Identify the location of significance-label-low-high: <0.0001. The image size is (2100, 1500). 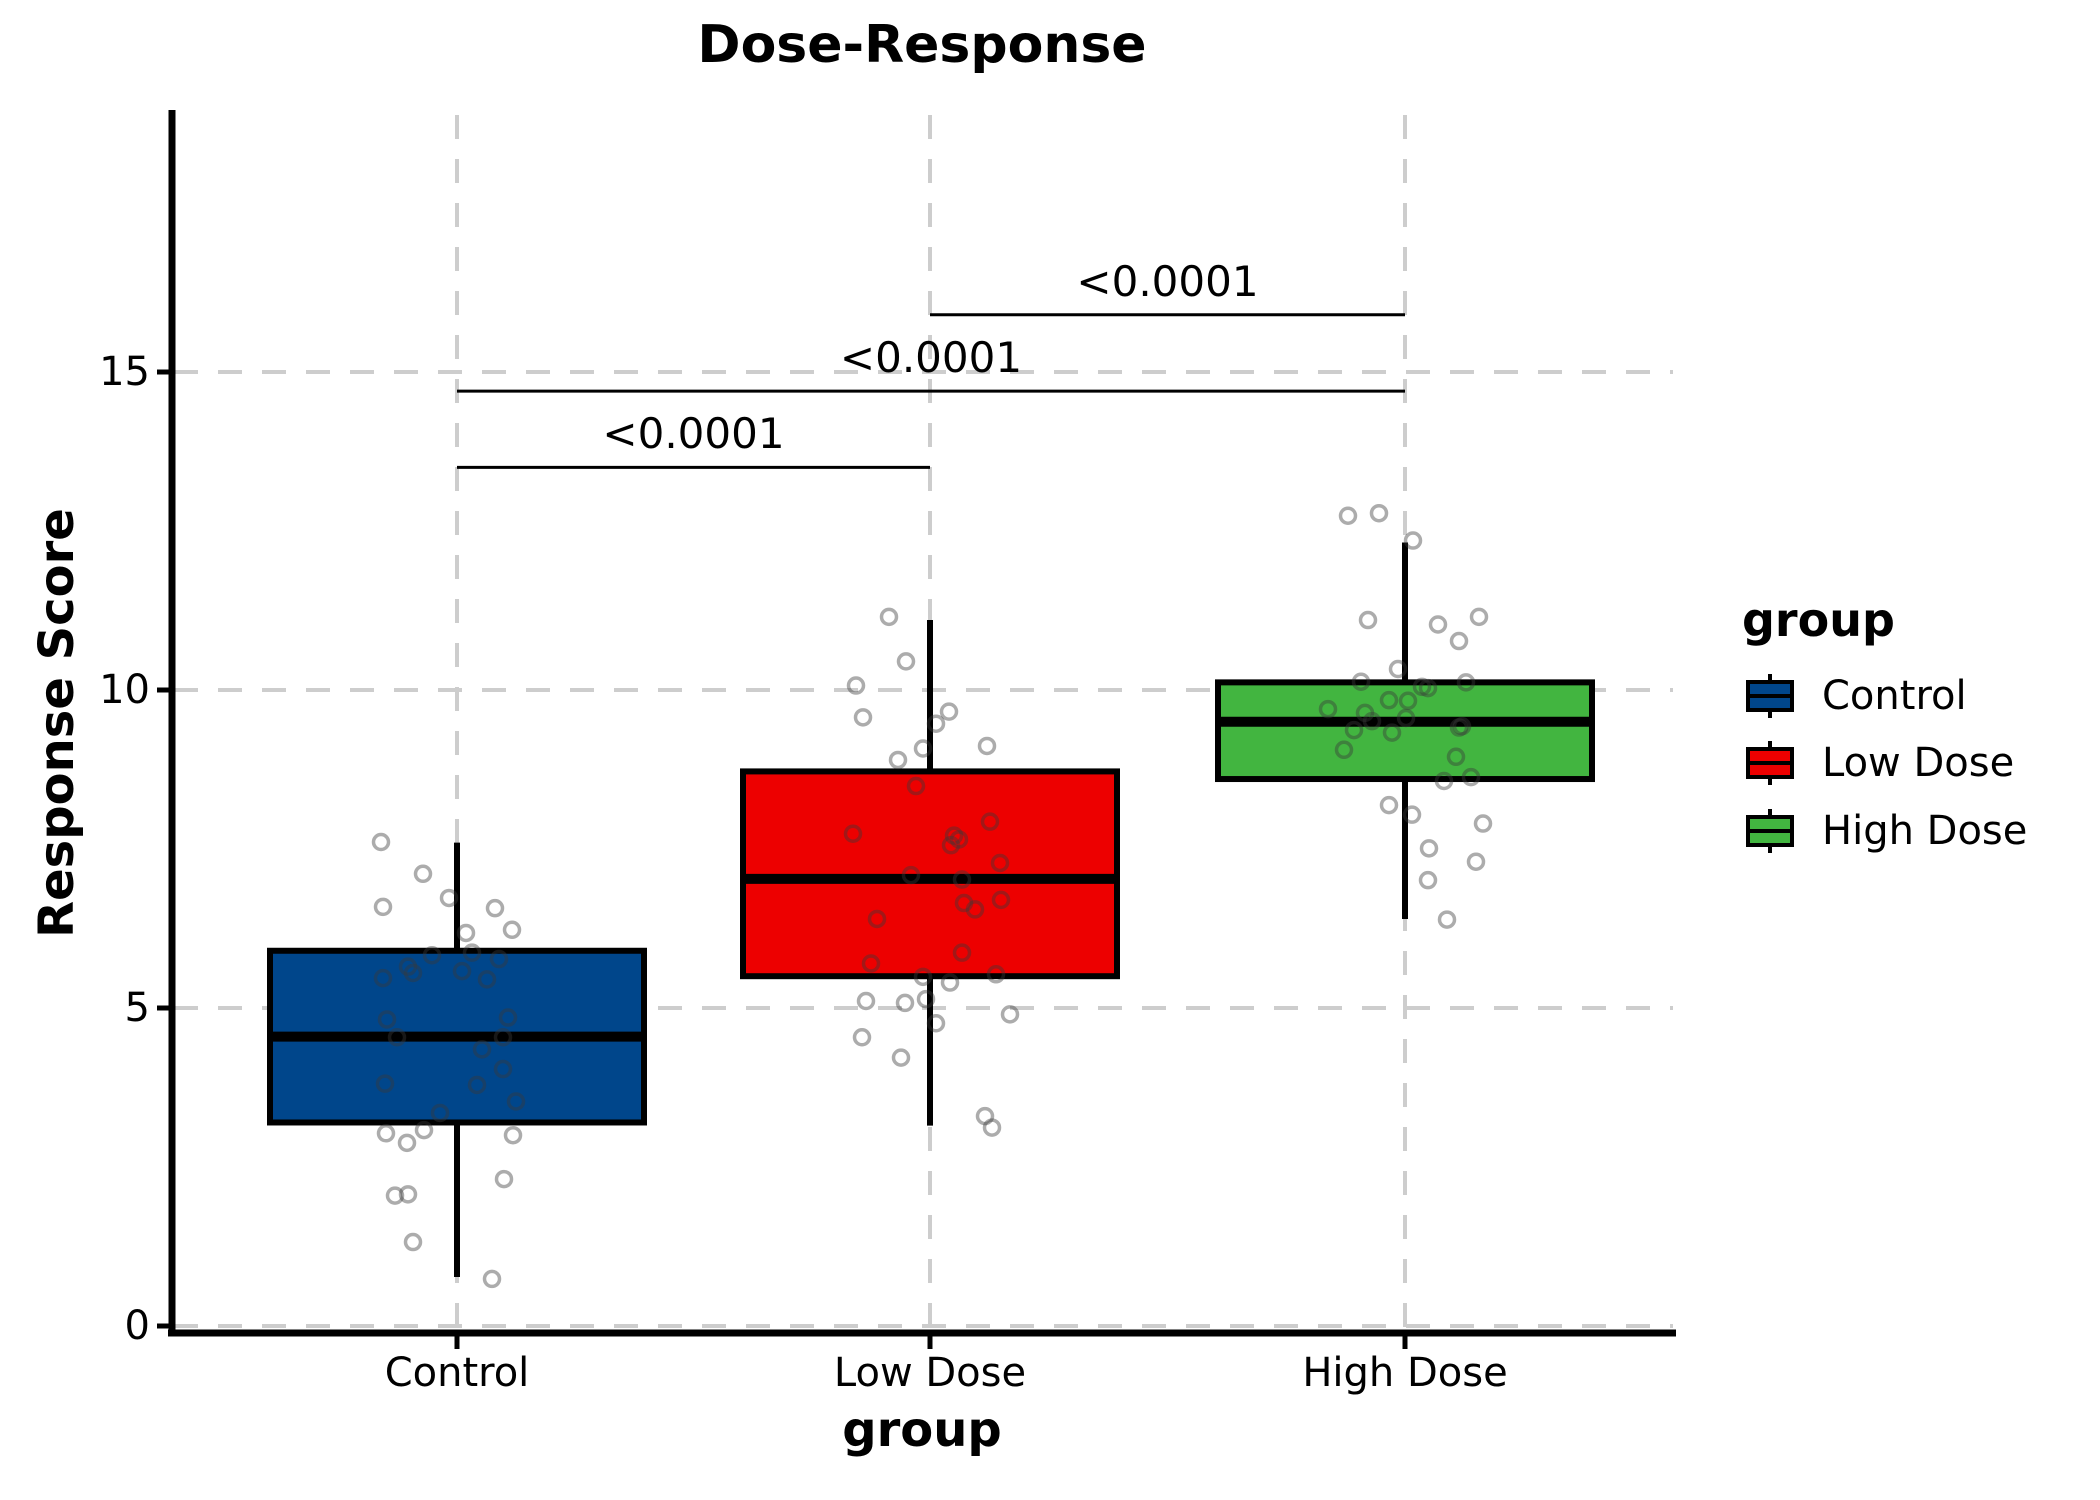
(1167, 281).